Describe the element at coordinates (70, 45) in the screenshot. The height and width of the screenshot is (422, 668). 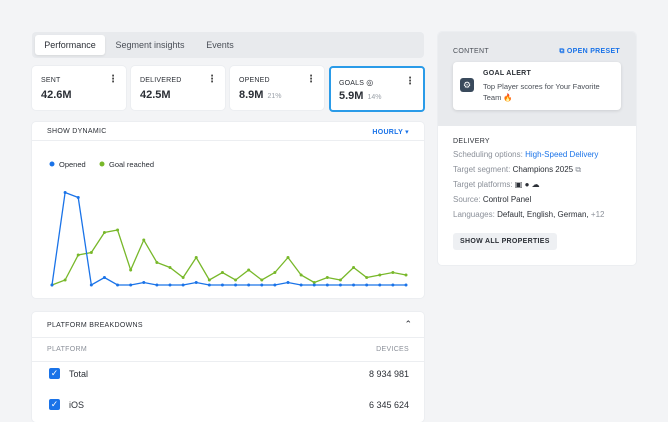
I see `tab: Performance` at that location.